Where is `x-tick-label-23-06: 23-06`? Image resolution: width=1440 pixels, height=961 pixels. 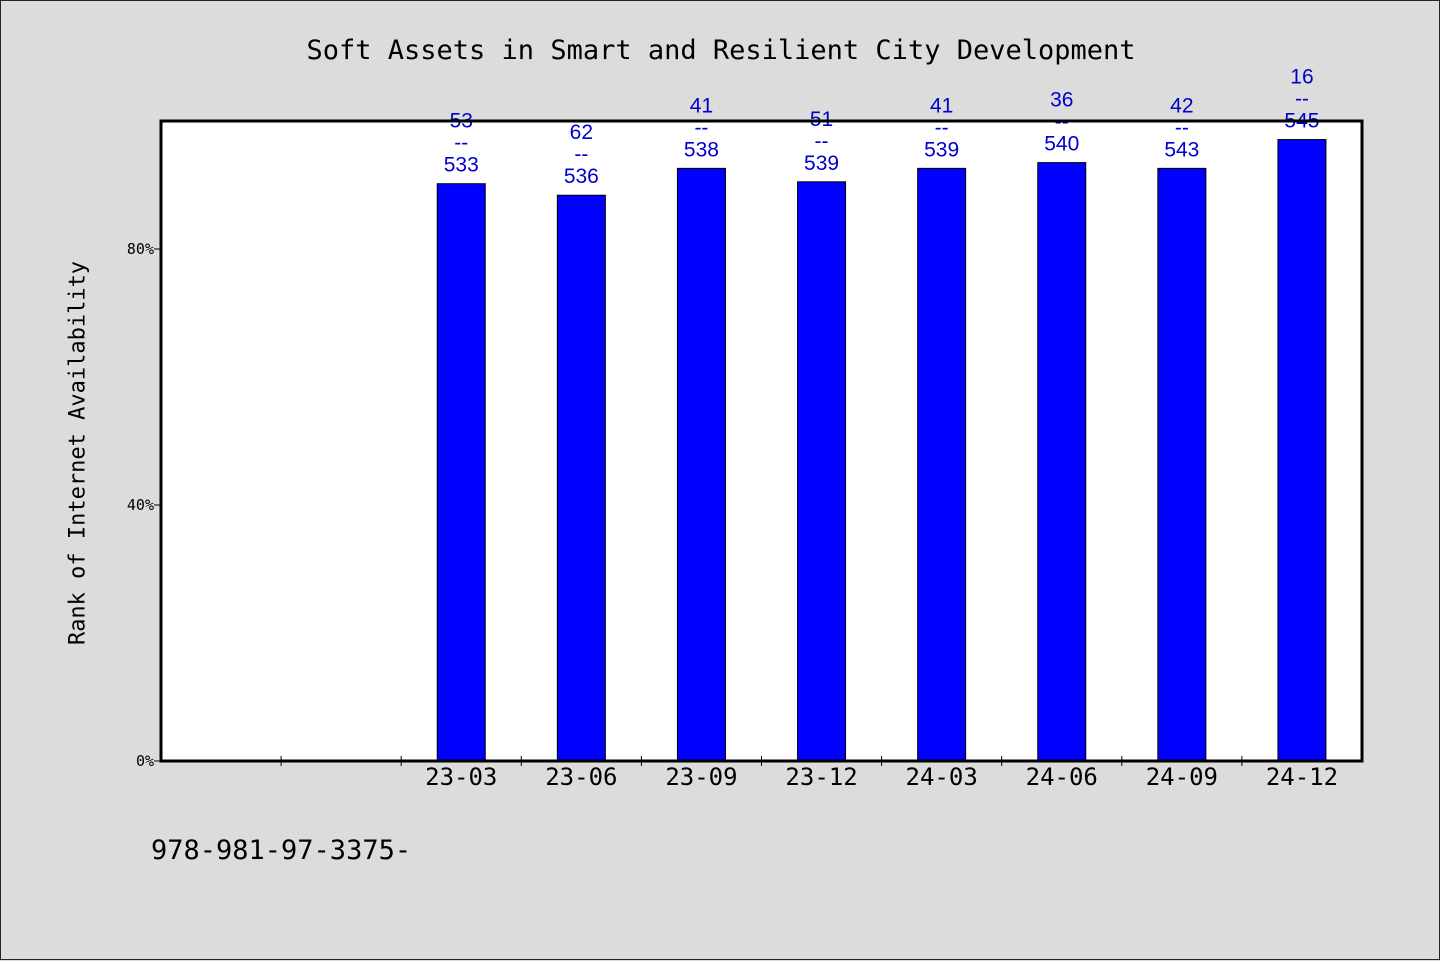 x-tick-label-23-06: 23-06 is located at coordinates (581, 777).